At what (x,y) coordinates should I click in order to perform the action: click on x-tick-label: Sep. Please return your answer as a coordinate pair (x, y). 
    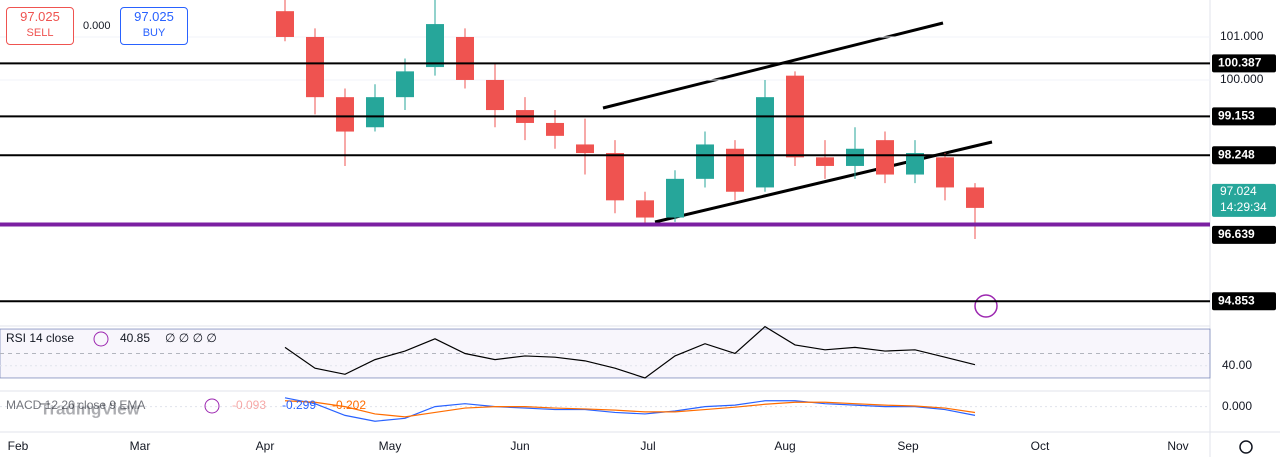
    Looking at the image, I should click on (908, 446).